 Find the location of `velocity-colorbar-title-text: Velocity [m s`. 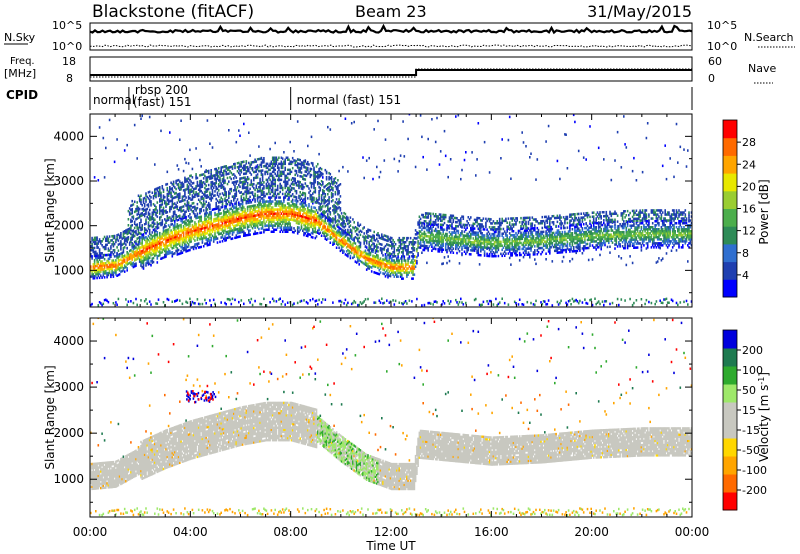

velocity-colorbar-title-text: Velocity [m s is located at coordinates (764, 423).